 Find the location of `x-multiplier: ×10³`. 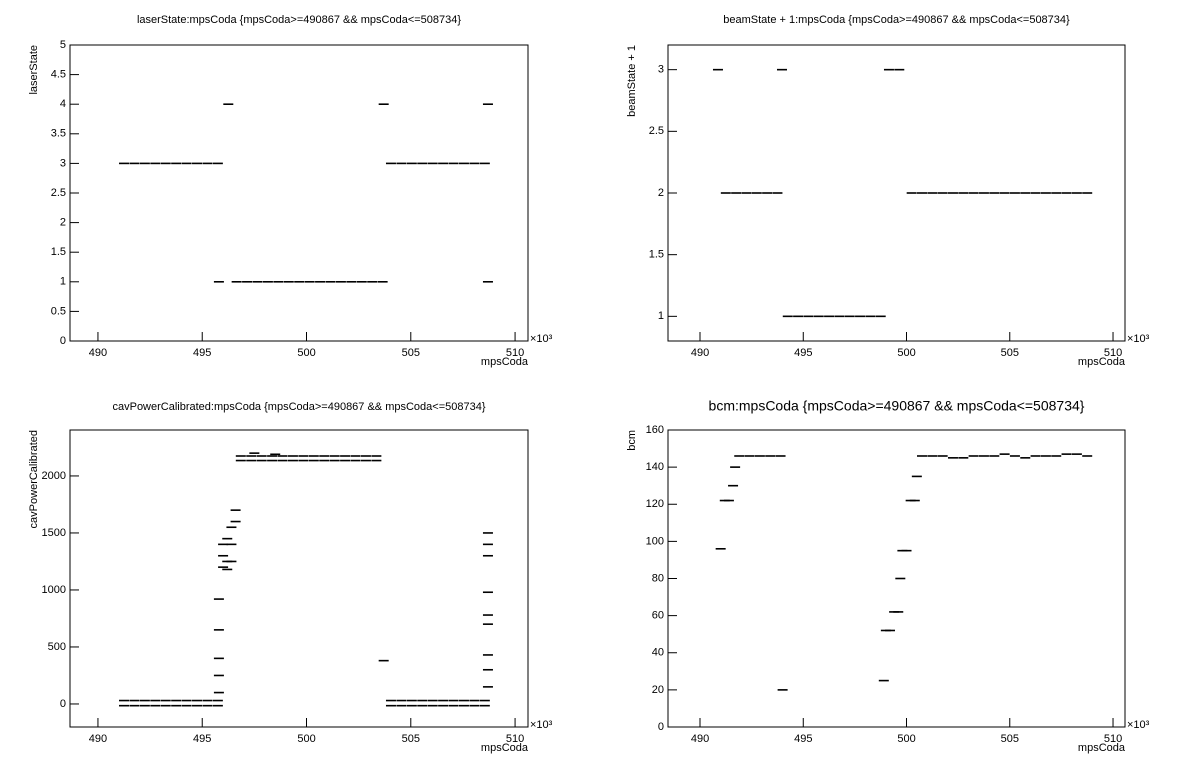

x-multiplier: ×10³ is located at coordinates (1138, 339).